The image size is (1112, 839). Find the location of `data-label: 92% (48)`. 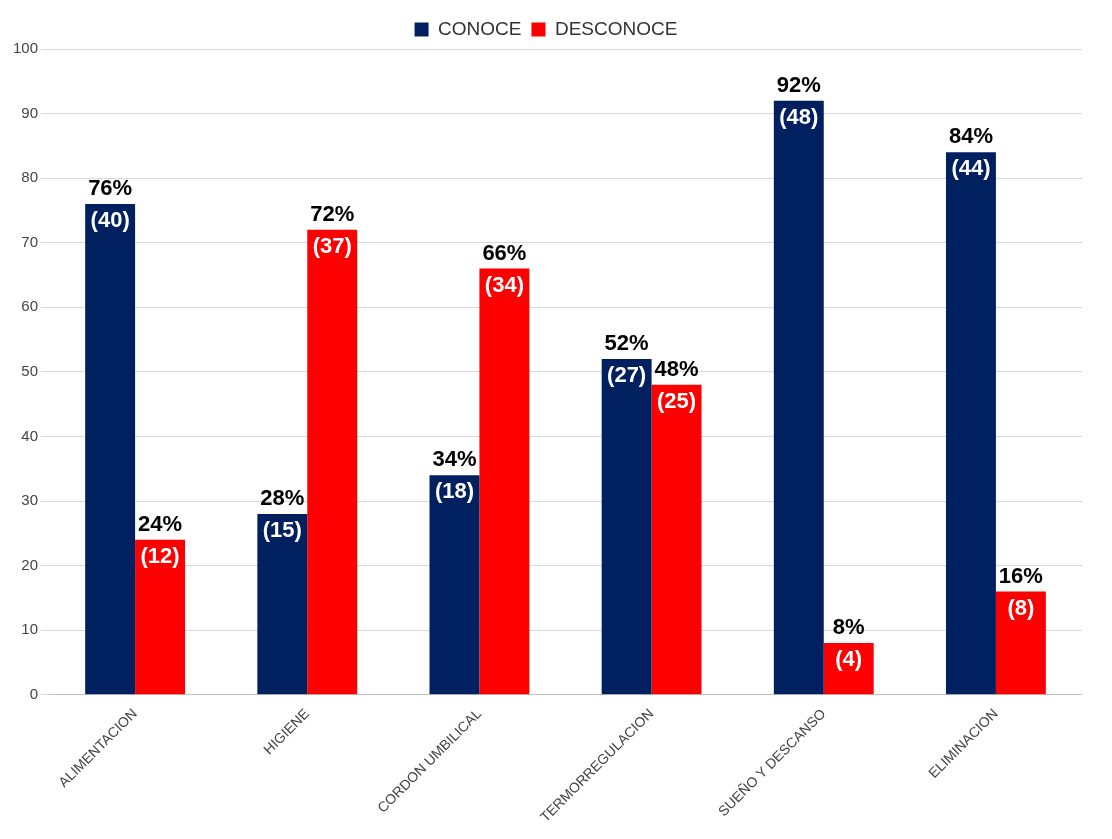

data-label: 92% (48) is located at coordinates (798, 100).